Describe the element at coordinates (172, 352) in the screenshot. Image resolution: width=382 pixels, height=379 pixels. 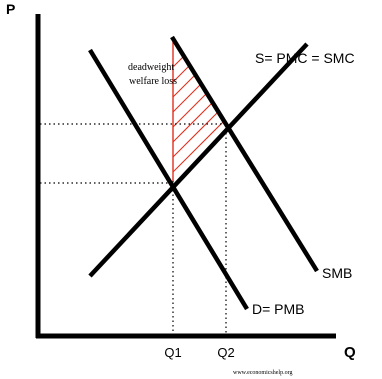
I see `q1-label: Q1` at that location.